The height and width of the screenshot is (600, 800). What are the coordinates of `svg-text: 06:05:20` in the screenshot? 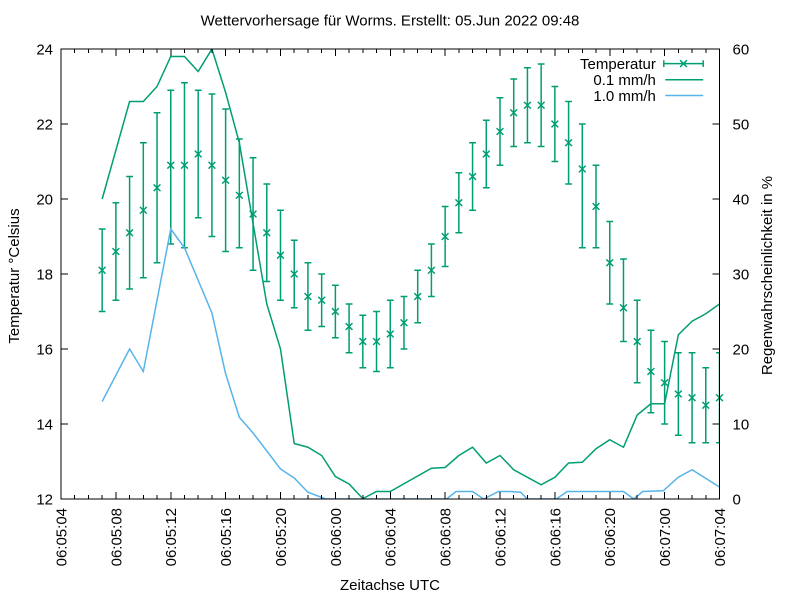 It's located at (281, 537).